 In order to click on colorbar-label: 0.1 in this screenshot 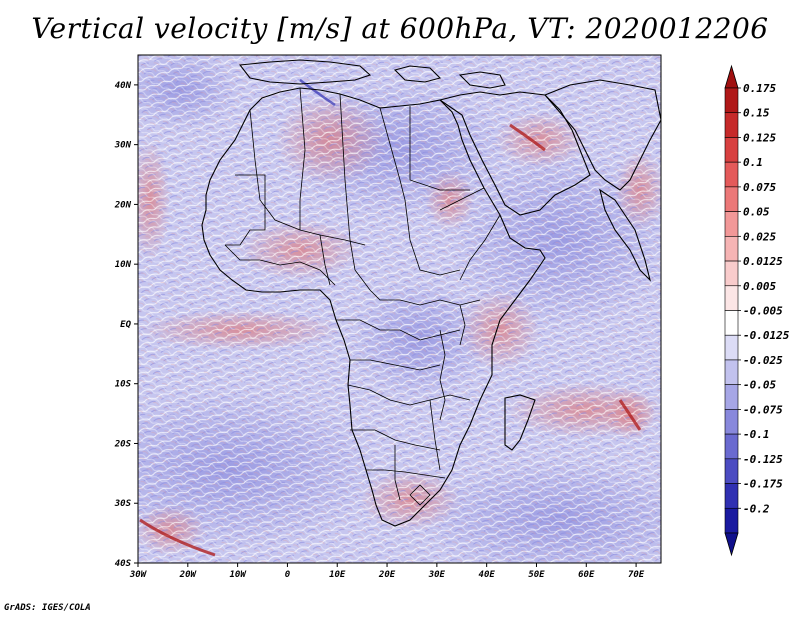, I will do `click(753, 162)`.